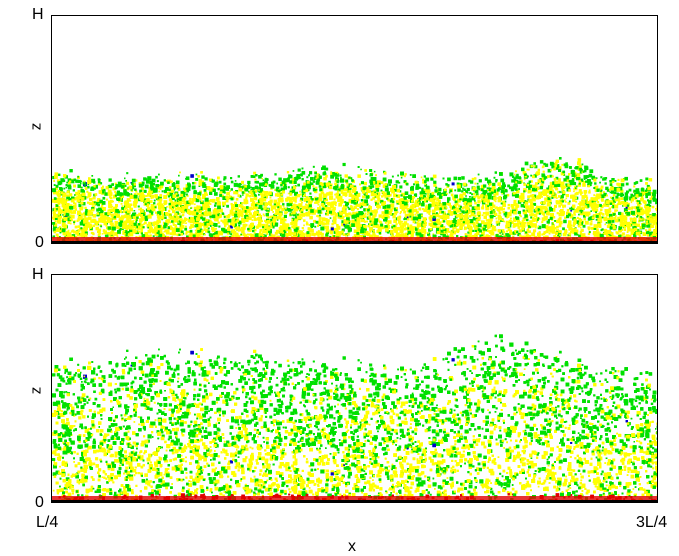  Describe the element at coordinates (35, 391) in the screenshot. I see `bottom-y-axis-label: z` at that location.